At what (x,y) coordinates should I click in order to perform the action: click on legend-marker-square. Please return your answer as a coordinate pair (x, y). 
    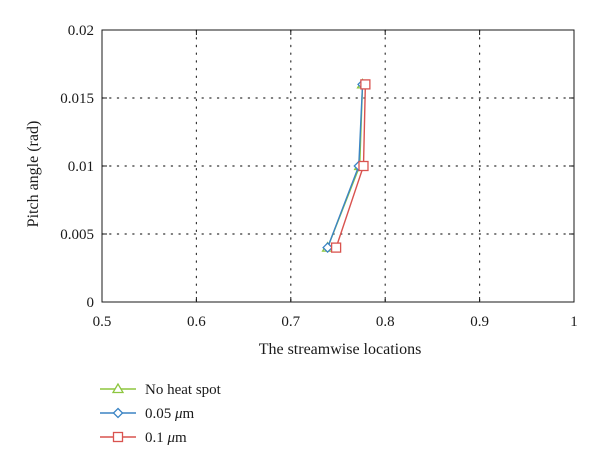
    Looking at the image, I should click on (118, 437).